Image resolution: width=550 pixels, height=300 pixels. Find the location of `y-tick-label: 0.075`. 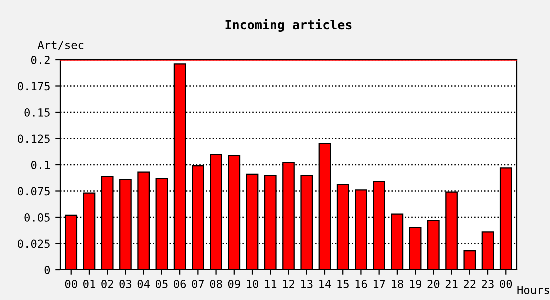

y-tick-label: 0.075 is located at coordinates (34, 191).